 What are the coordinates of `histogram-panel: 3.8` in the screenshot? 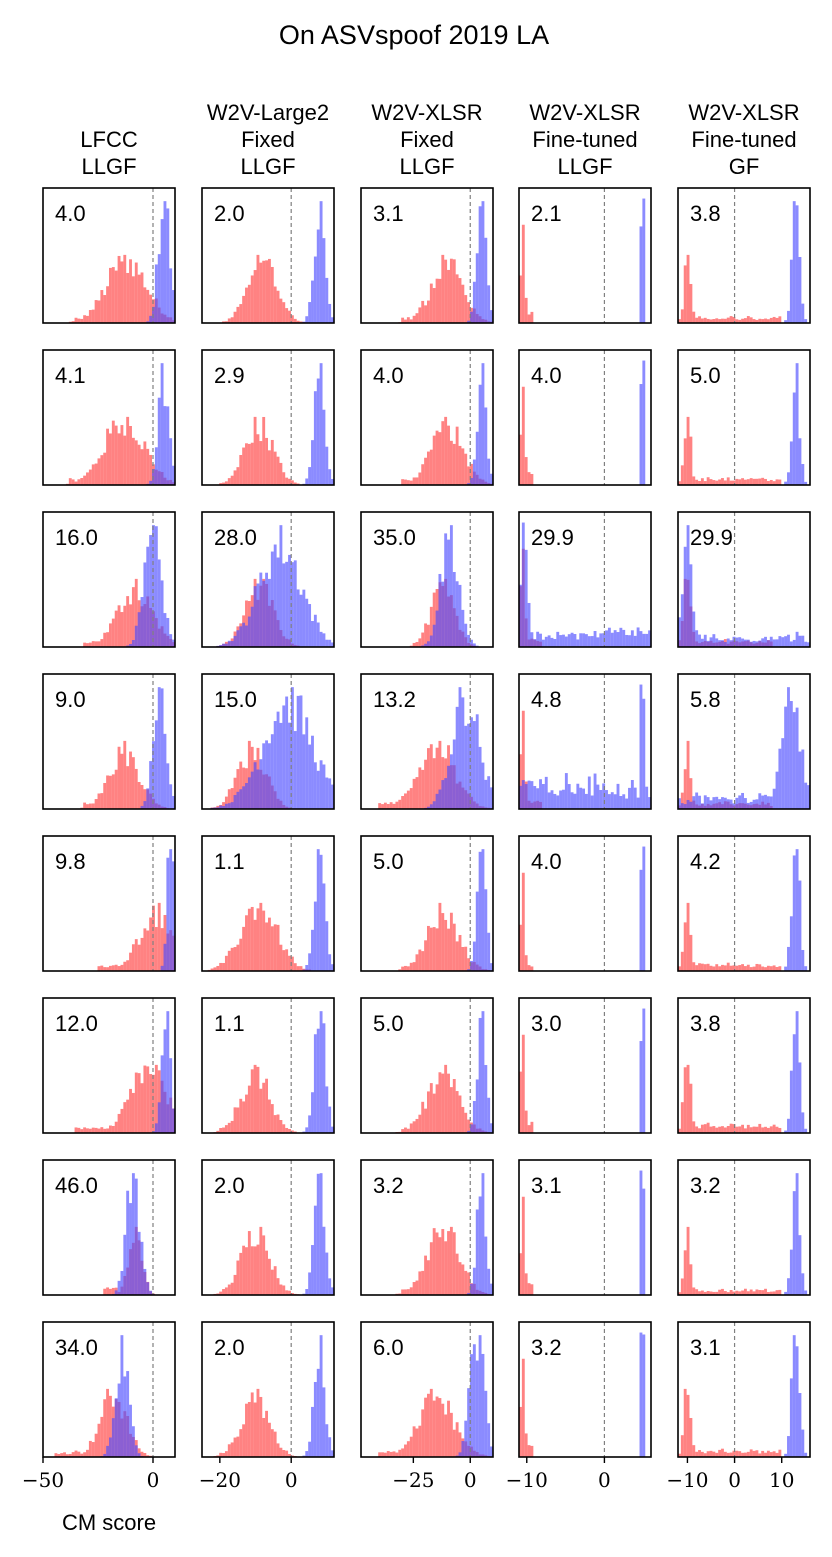 It's located at (744, 255).